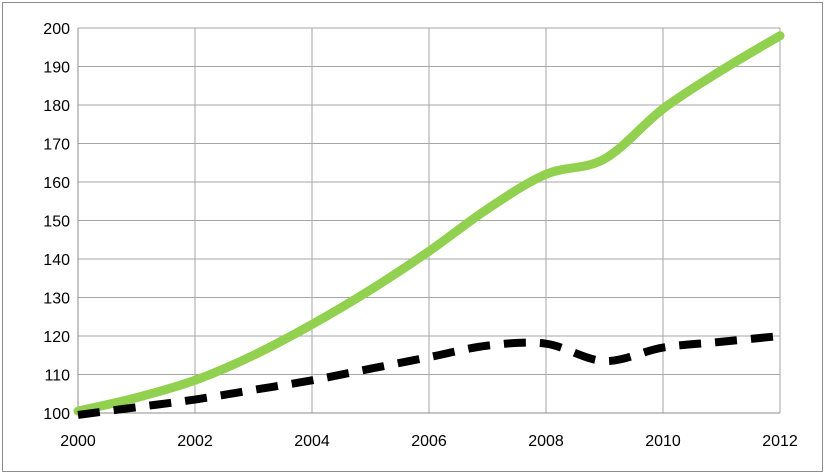 Image resolution: width=827 pixels, height=476 pixels. What do you see at coordinates (780, 441) in the screenshot?
I see `x-tick-label: 2012` at bounding box center [780, 441].